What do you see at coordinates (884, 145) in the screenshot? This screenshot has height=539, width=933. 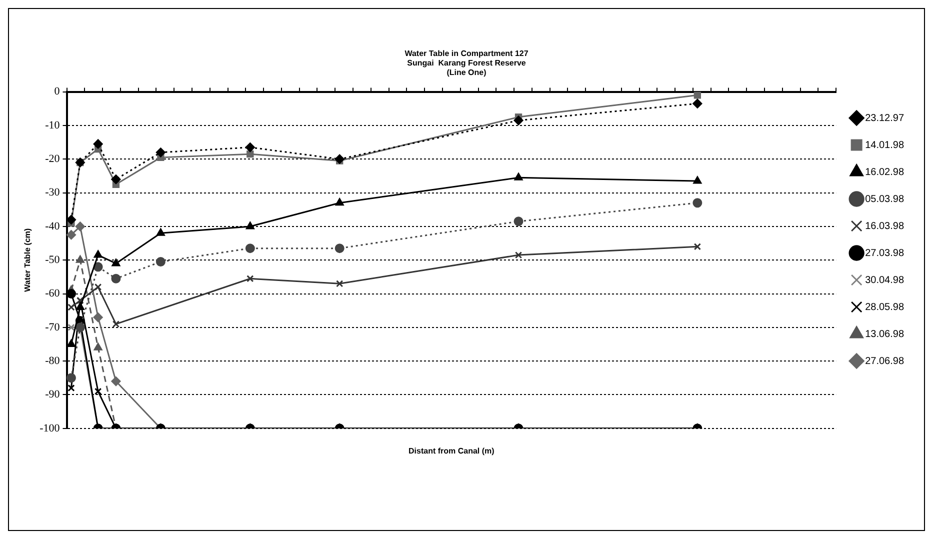 I see `legend-label: 14.01.98` at bounding box center [884, 145].